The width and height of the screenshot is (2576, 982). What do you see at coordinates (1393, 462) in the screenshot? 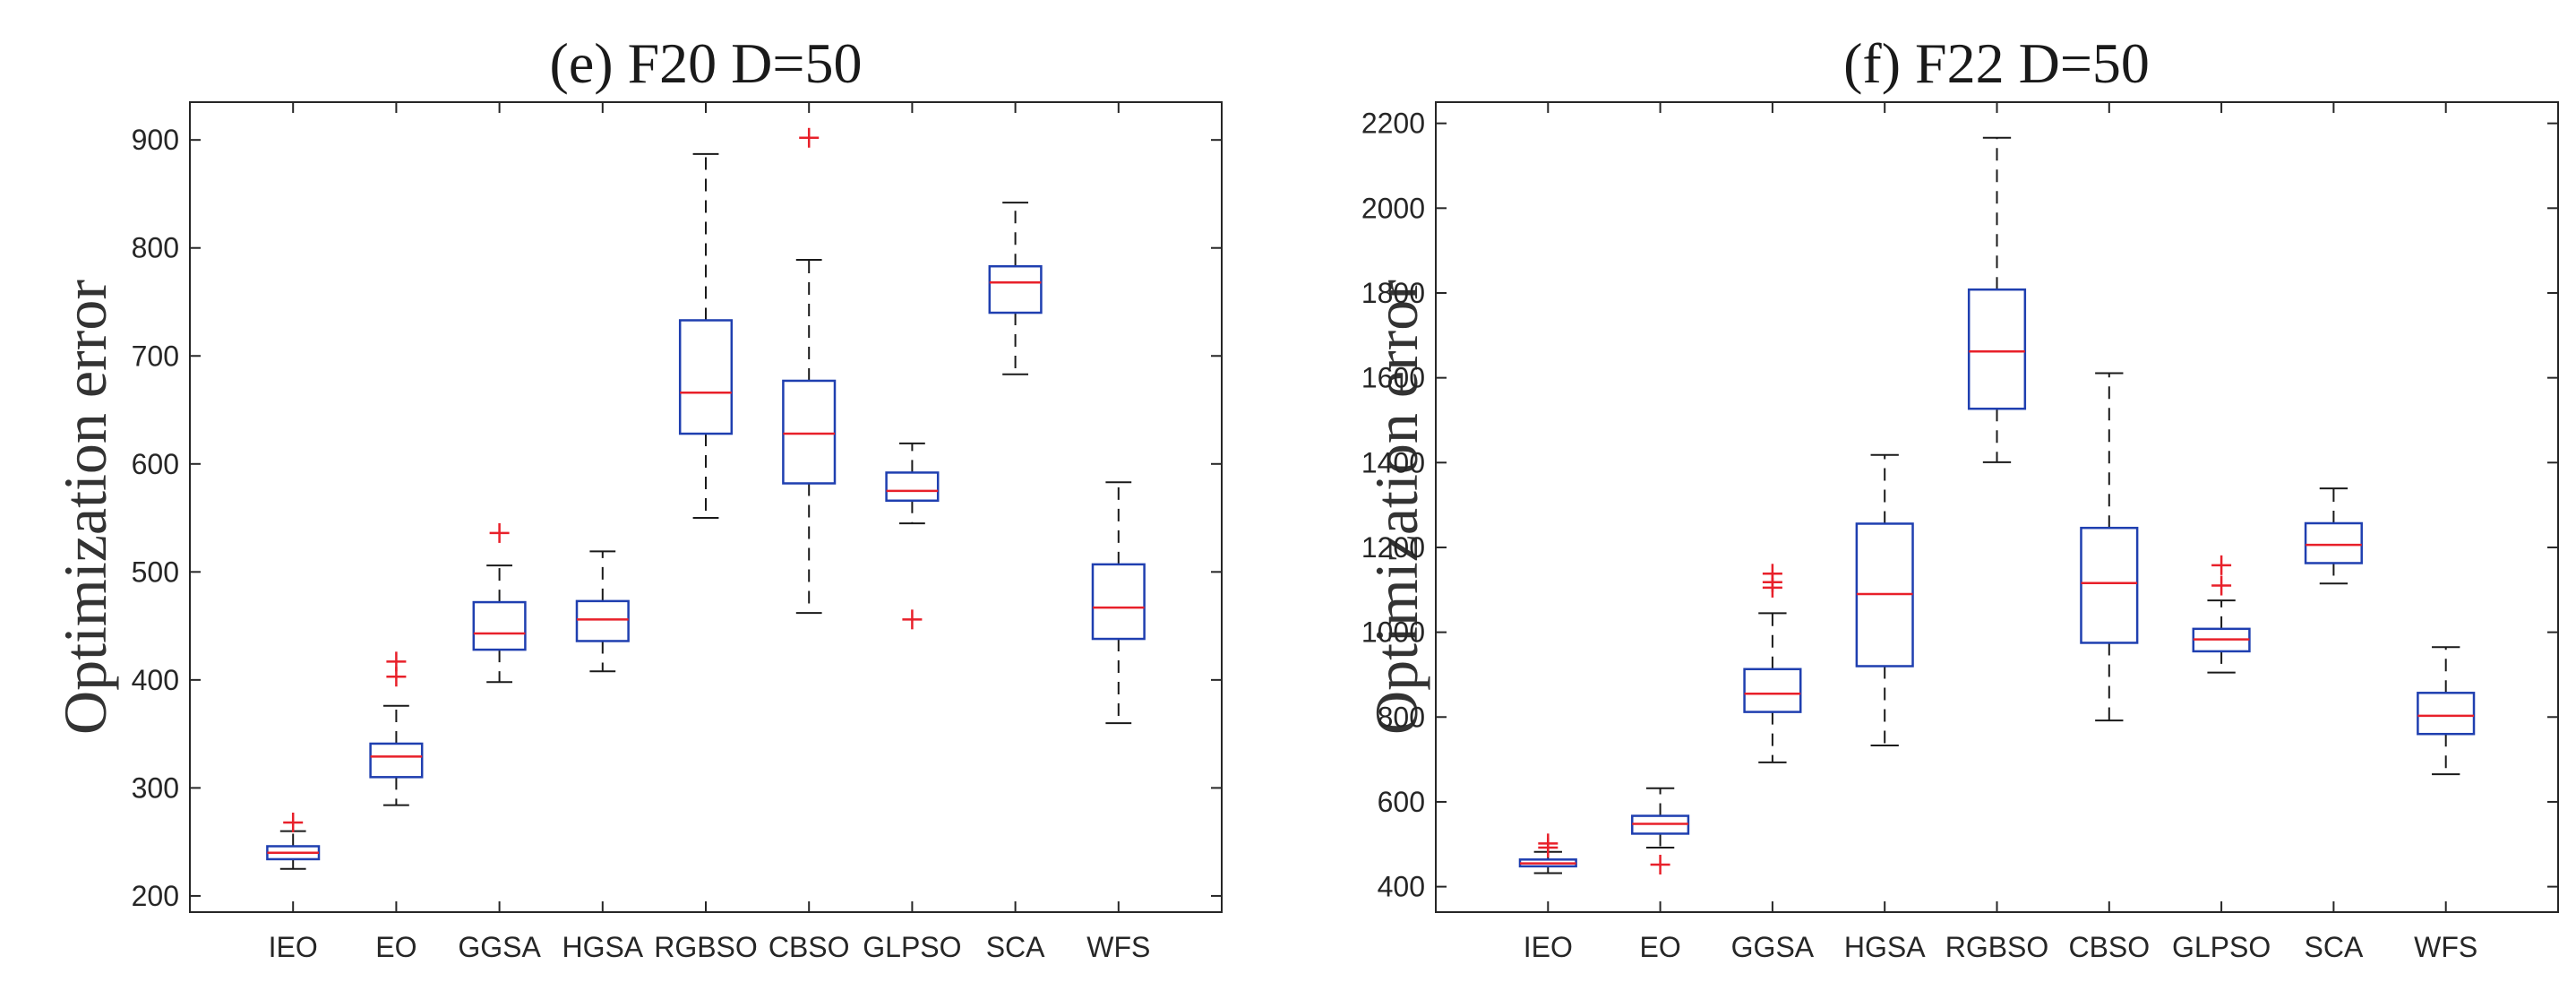
I see `y-tick-label: 1400` at bounding box center [1393, 462].